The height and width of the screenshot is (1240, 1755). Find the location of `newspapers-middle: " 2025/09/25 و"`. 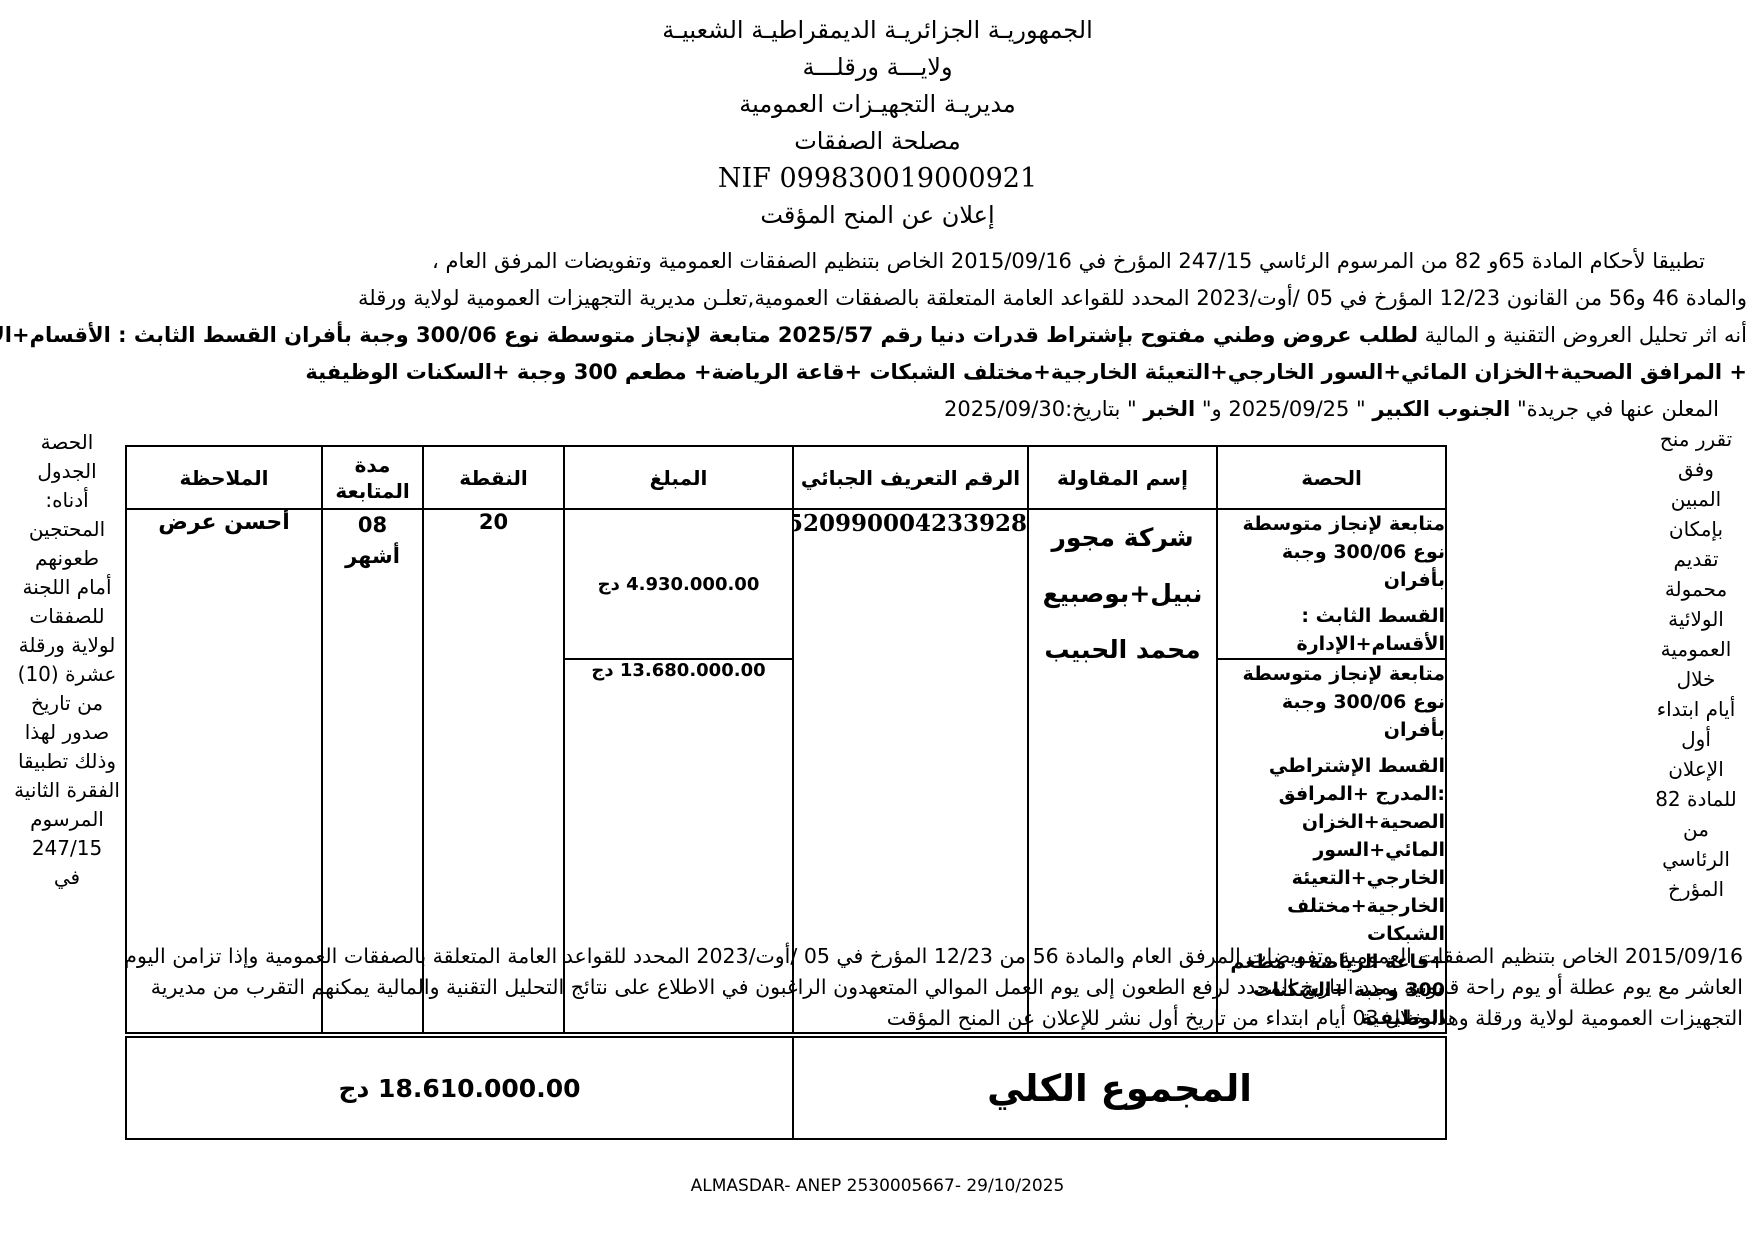

newspapers-middle: " 2025/09/25 و" is located at coordinates (1284, 409).